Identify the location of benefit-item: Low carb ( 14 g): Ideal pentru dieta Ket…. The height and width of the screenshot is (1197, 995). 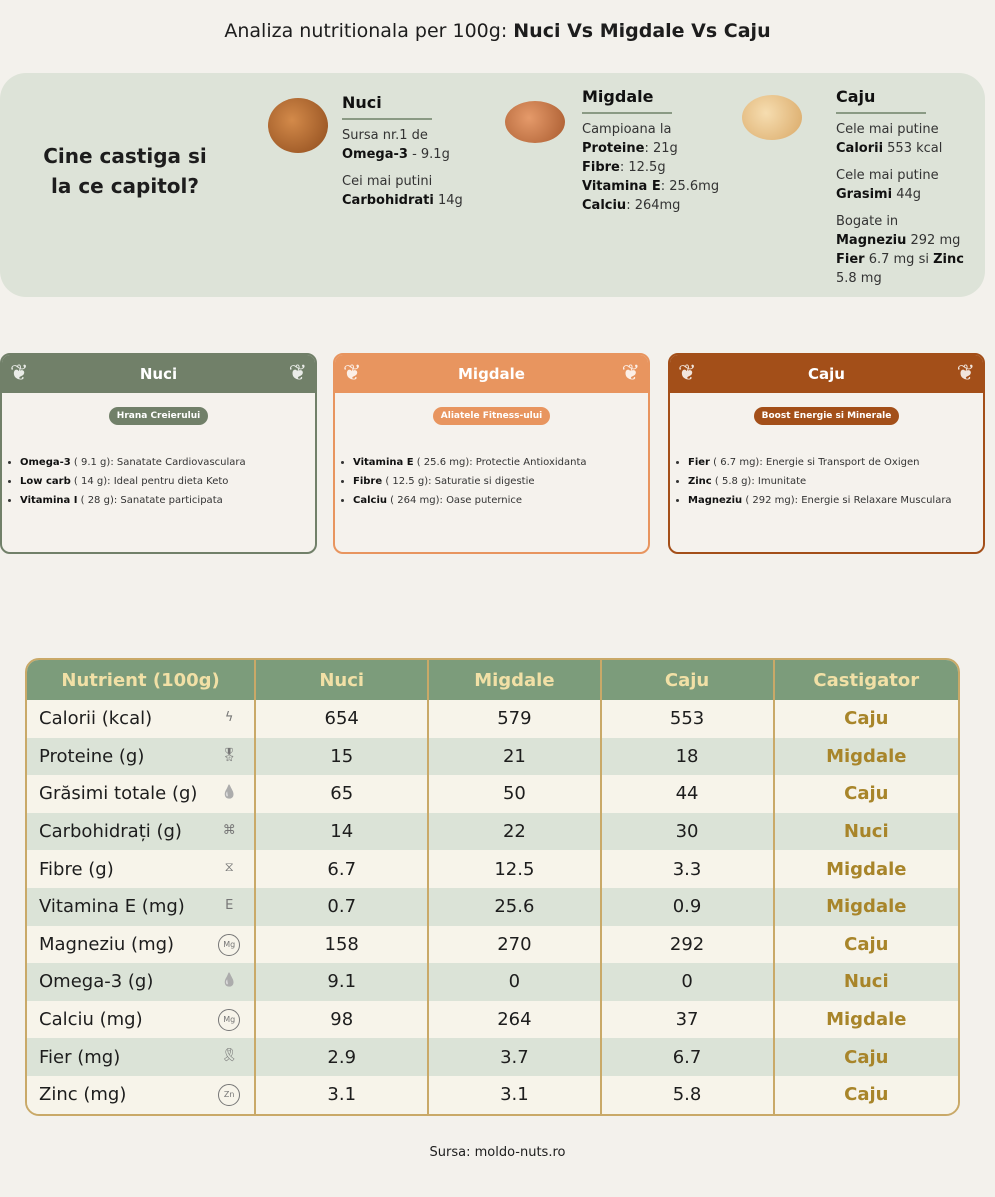
(167, 481).